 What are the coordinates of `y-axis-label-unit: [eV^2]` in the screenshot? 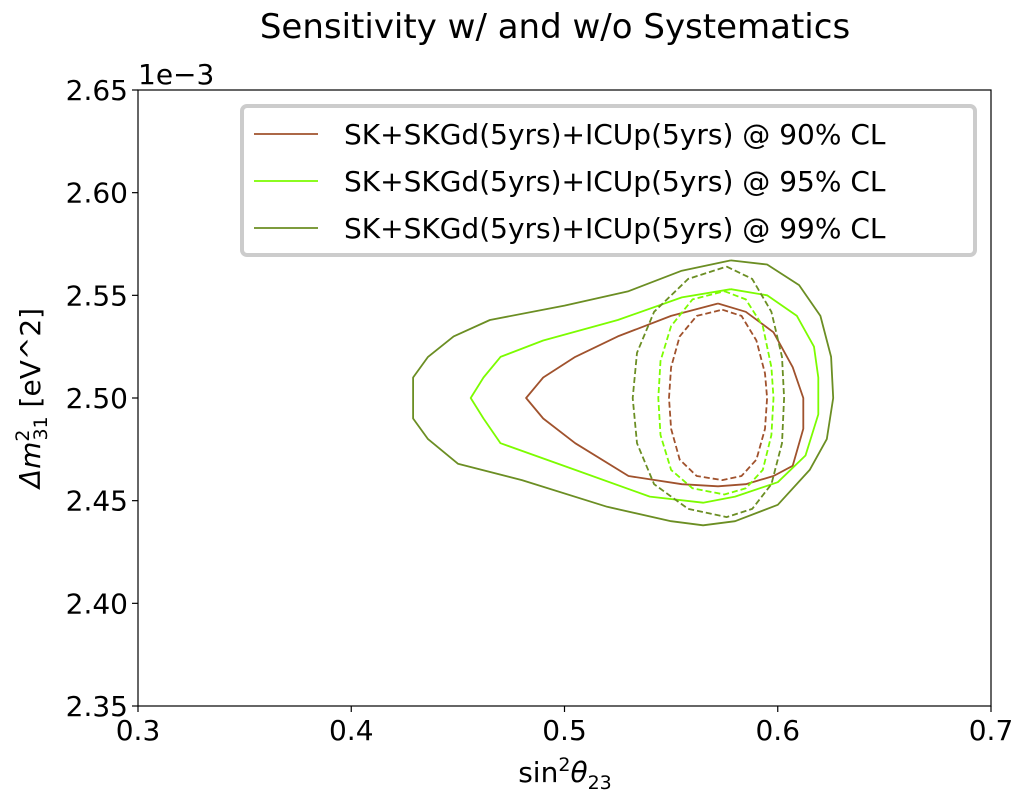 It's located at (30, 362).